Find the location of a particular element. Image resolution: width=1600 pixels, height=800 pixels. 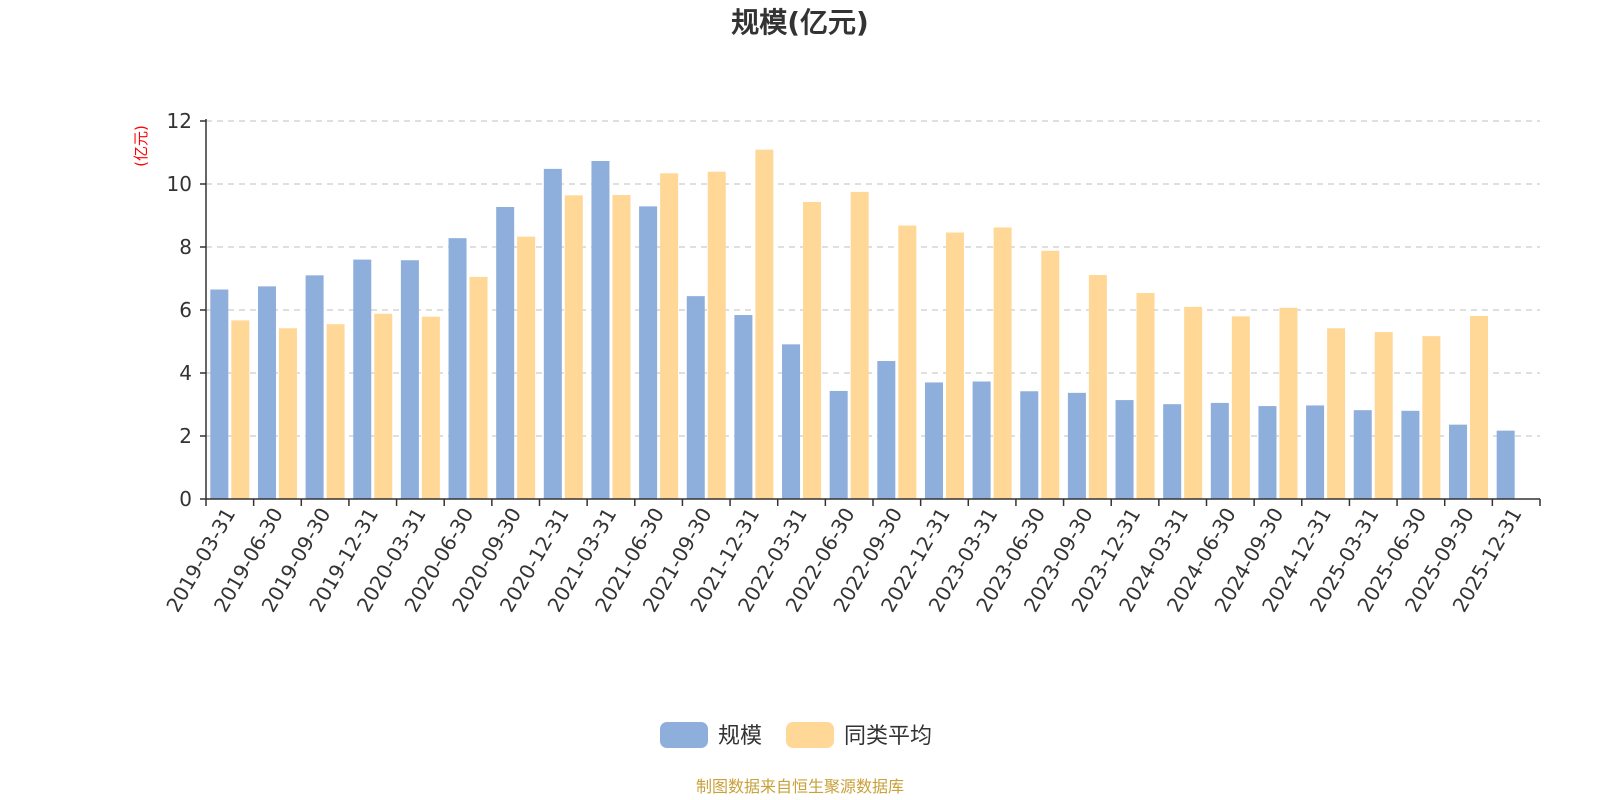

y-tick-label: 10 is located at coordinates (179, 184).